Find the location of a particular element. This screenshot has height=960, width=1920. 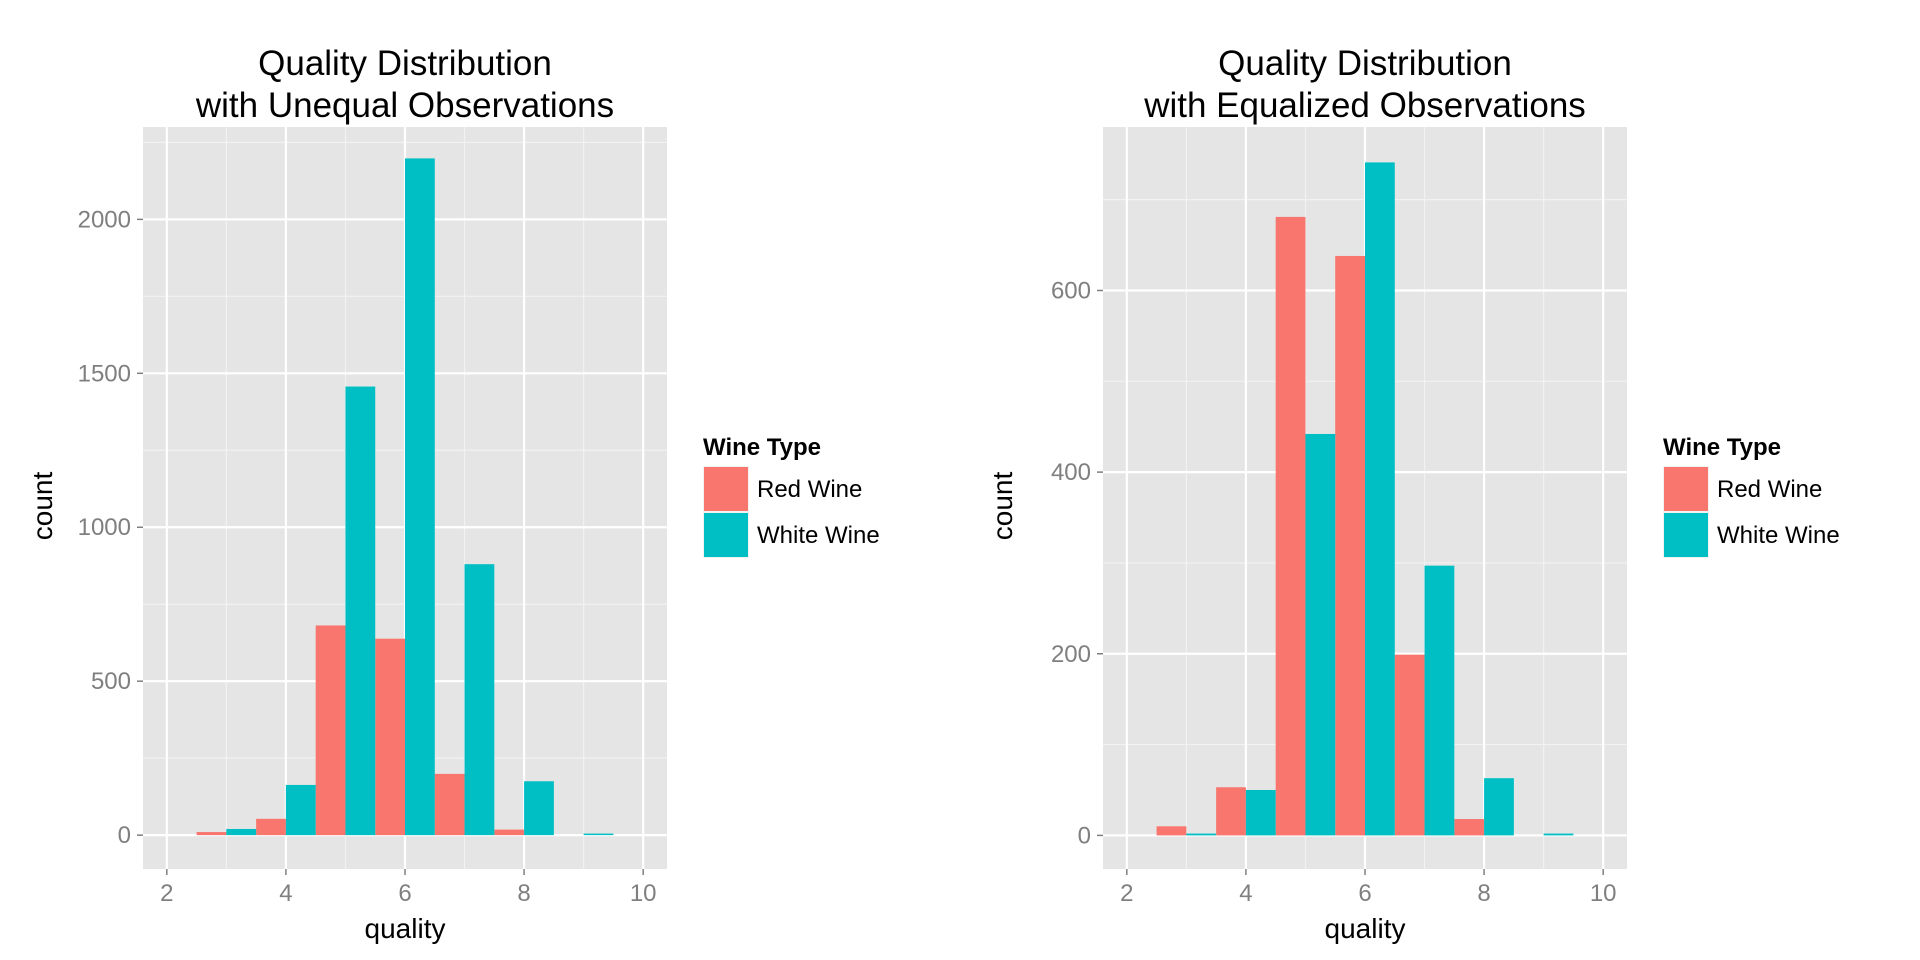

y-tick-label: 2000 is located at coordinates (104, 219).